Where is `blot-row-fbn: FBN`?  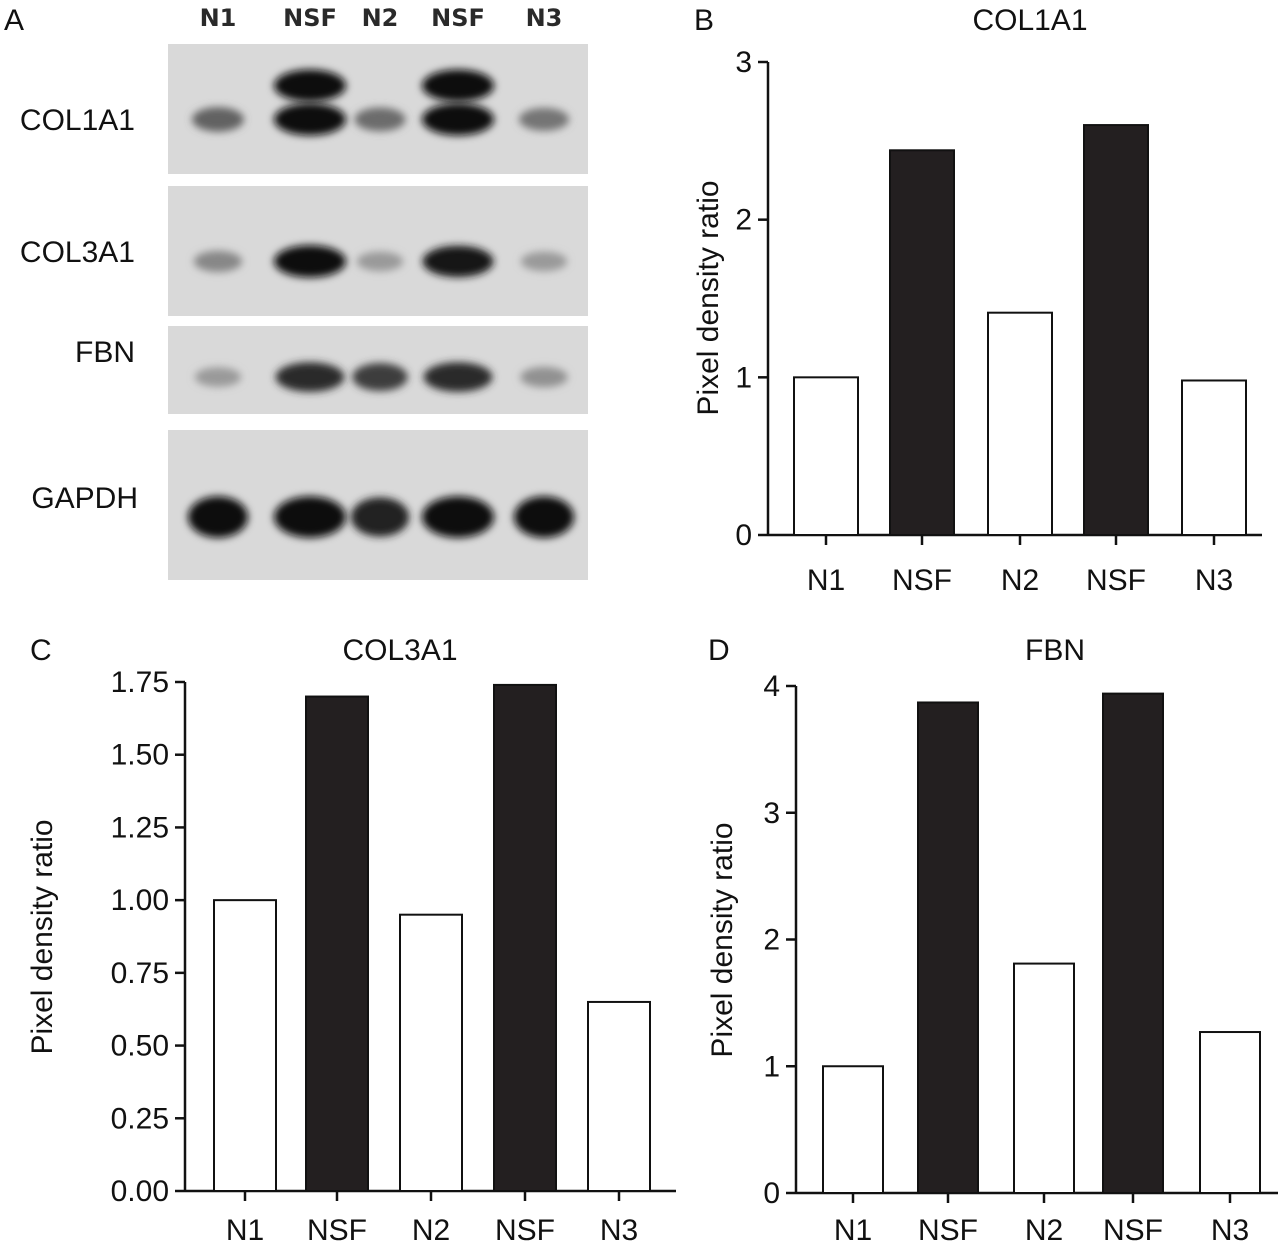
blot-row-fbn: FBN is located at coordinates (331, 370).